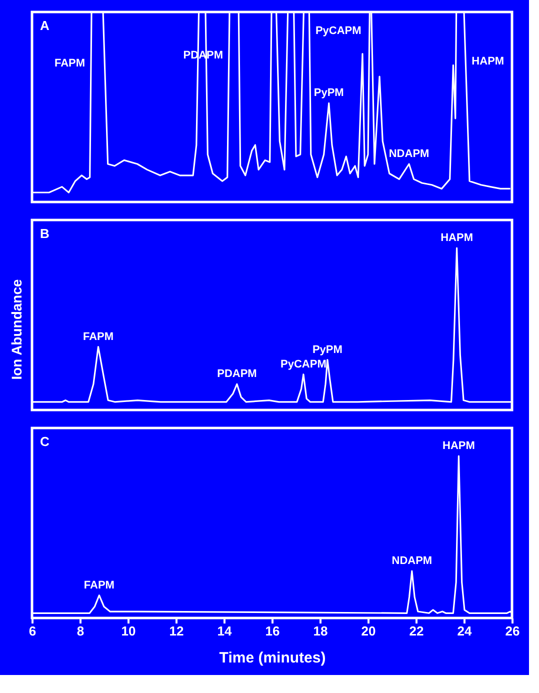 The width and height of the screenshot is (539, 693). What do you see at coordinates (416, 631) in the screenshot?
I see `x-tick-label: 22` at bounding box center [416, 631].